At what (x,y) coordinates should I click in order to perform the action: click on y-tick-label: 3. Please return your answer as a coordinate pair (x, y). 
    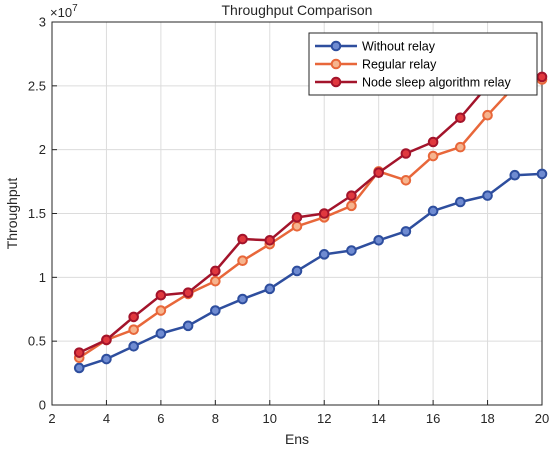
    Looking at the image, I should click on (42, 22).